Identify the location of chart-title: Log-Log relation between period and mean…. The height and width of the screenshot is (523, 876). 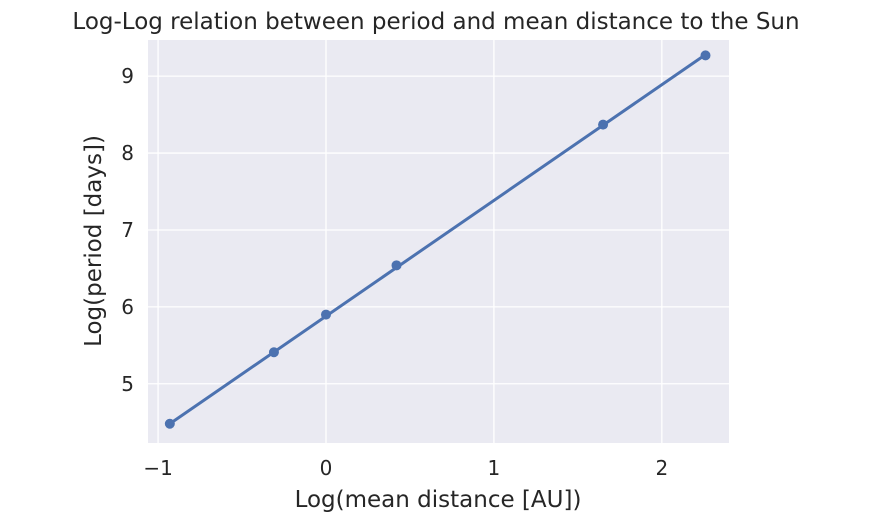
(435, 22).